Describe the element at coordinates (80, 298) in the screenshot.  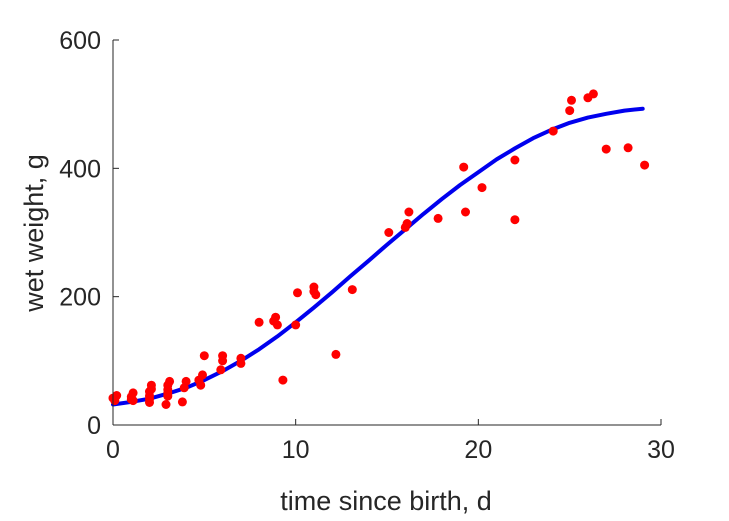
I see `y-tick-label: 200` at that location.